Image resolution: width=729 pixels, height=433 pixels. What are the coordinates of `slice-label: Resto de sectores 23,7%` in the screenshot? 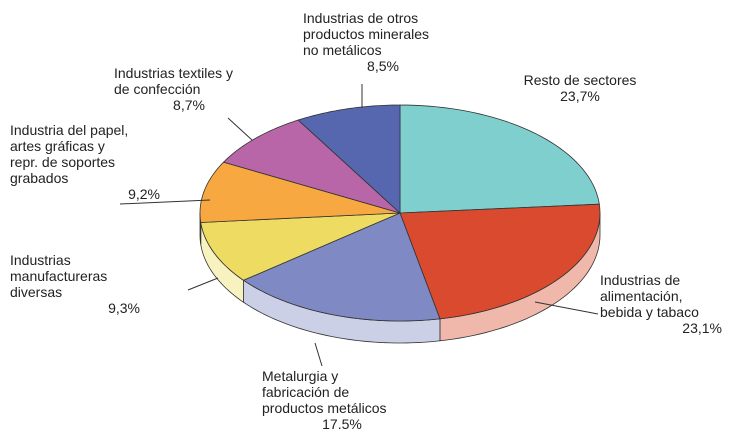 It's located at (580, 88).